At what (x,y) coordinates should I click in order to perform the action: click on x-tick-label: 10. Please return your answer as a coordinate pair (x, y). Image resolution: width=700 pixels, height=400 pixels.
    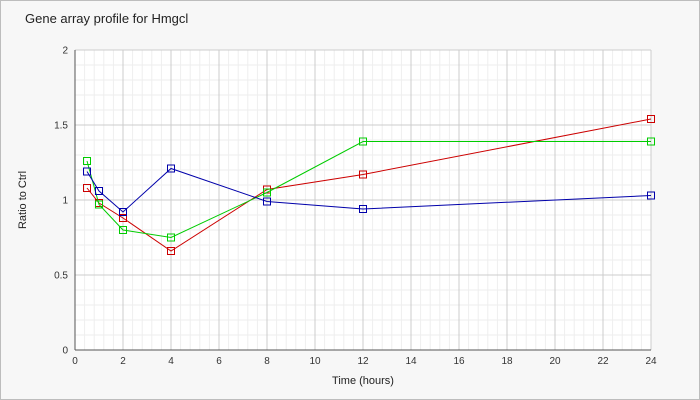
    Looking at the image, I should click on (315, 361).